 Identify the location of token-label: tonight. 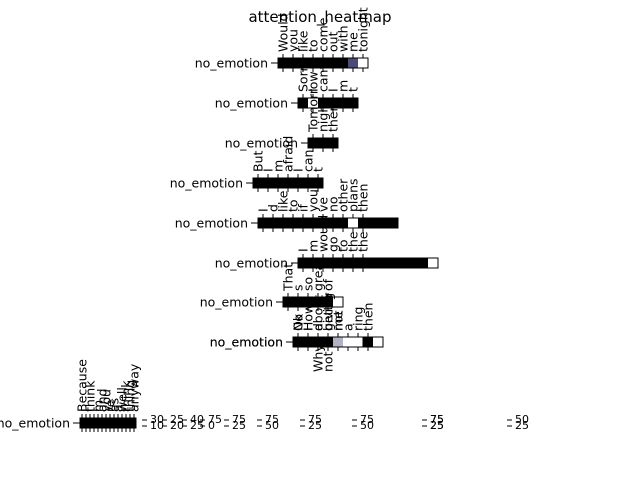
(363, 29).